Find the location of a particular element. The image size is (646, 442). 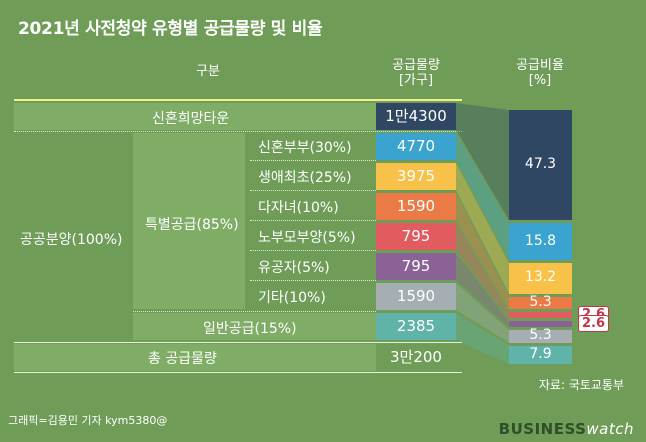

connector-special-other is located at coordinates (482, 313).